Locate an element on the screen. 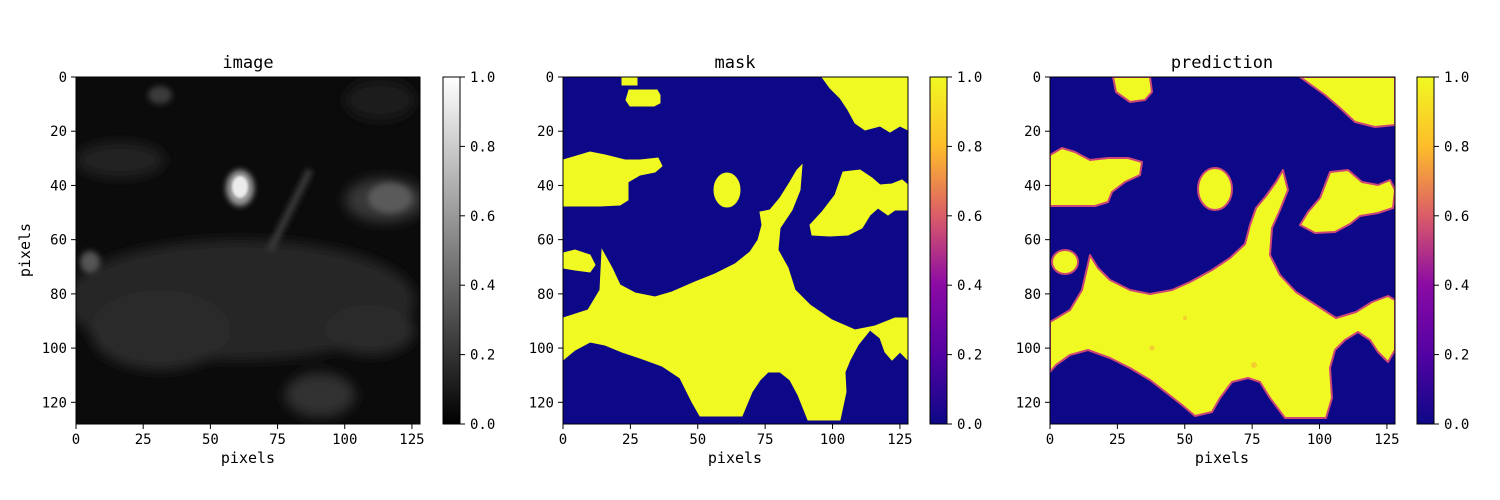 Image resolution: width=1500 pixels, height=500 pixels. mask-x-tick-label: 100 is located at coordinates (832, 440).